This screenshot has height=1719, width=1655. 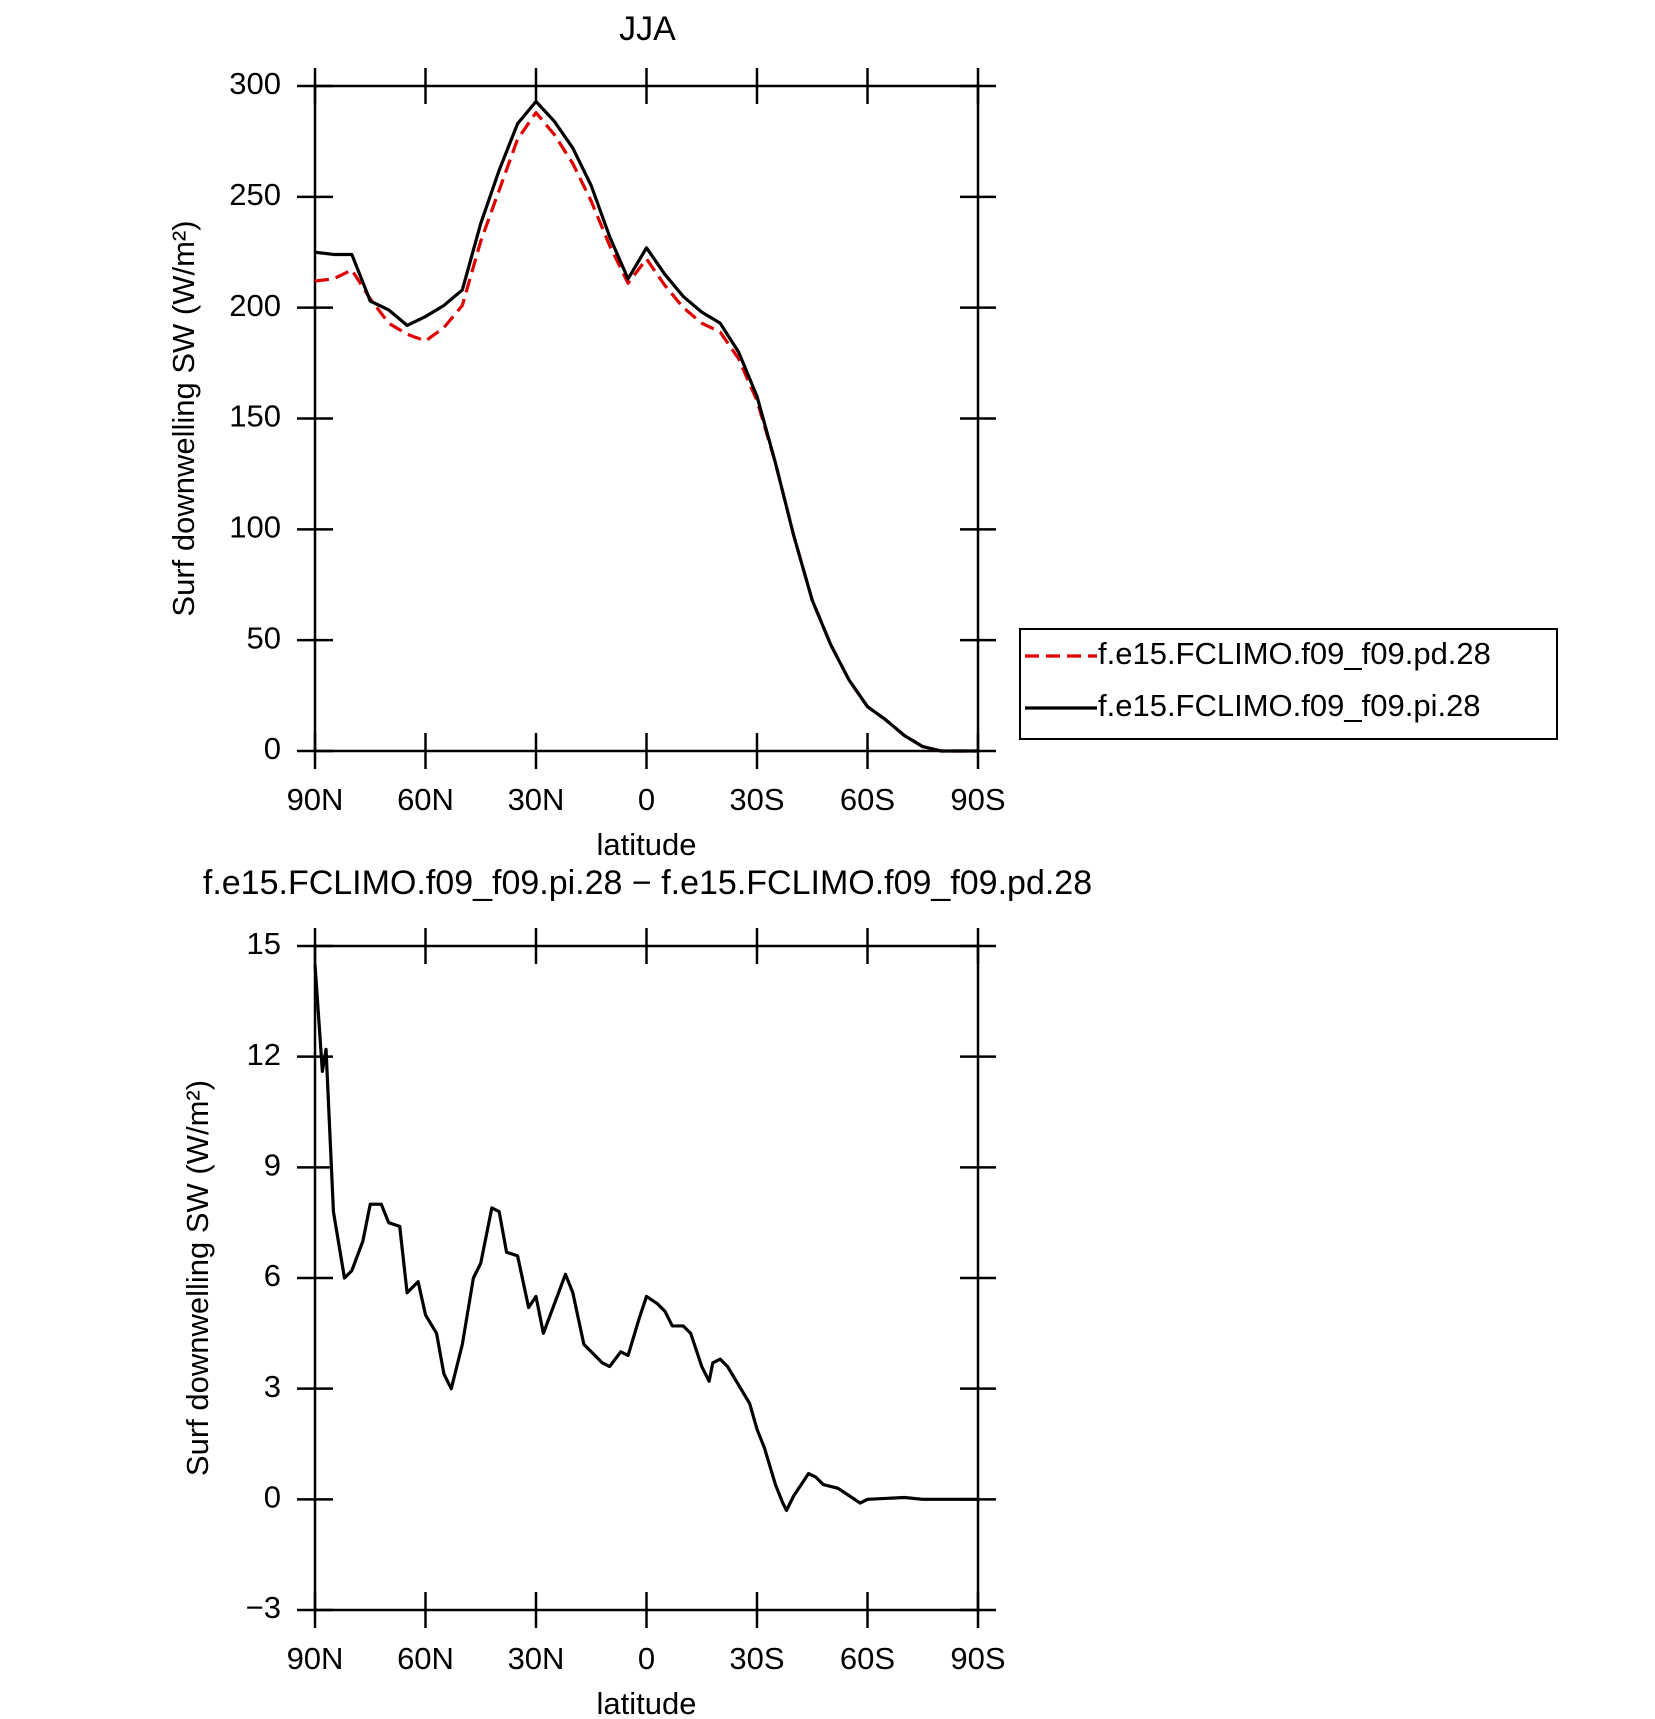 What do you see at coordinates (272, 1386) in the screenshot?
I see `y-tick-label: 3` at bounding box center [272, 1386].